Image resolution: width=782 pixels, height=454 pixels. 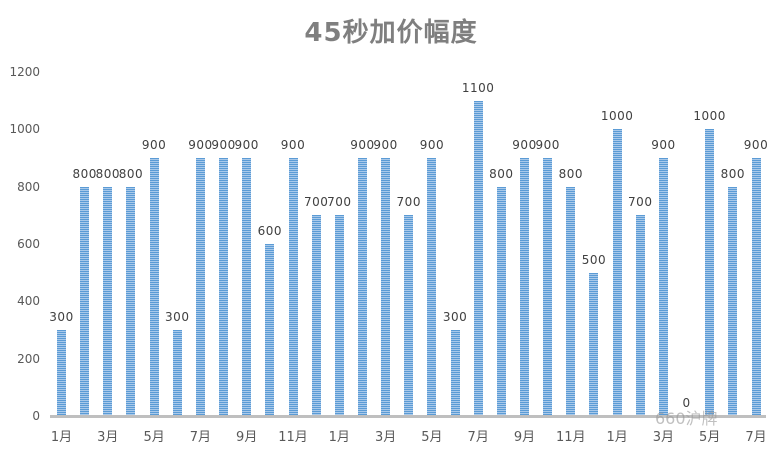 I want to click on y-tick-label: 0, so click(x=36, y=416).